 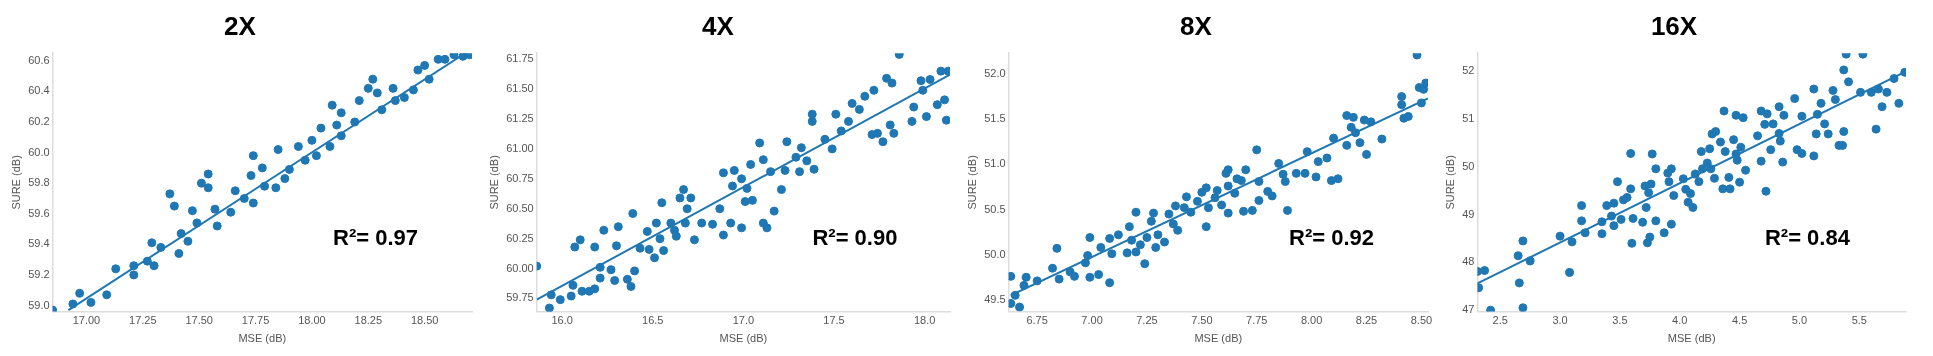 I want to click on x-tick-label: 17.75, so click(x=255, y=320).